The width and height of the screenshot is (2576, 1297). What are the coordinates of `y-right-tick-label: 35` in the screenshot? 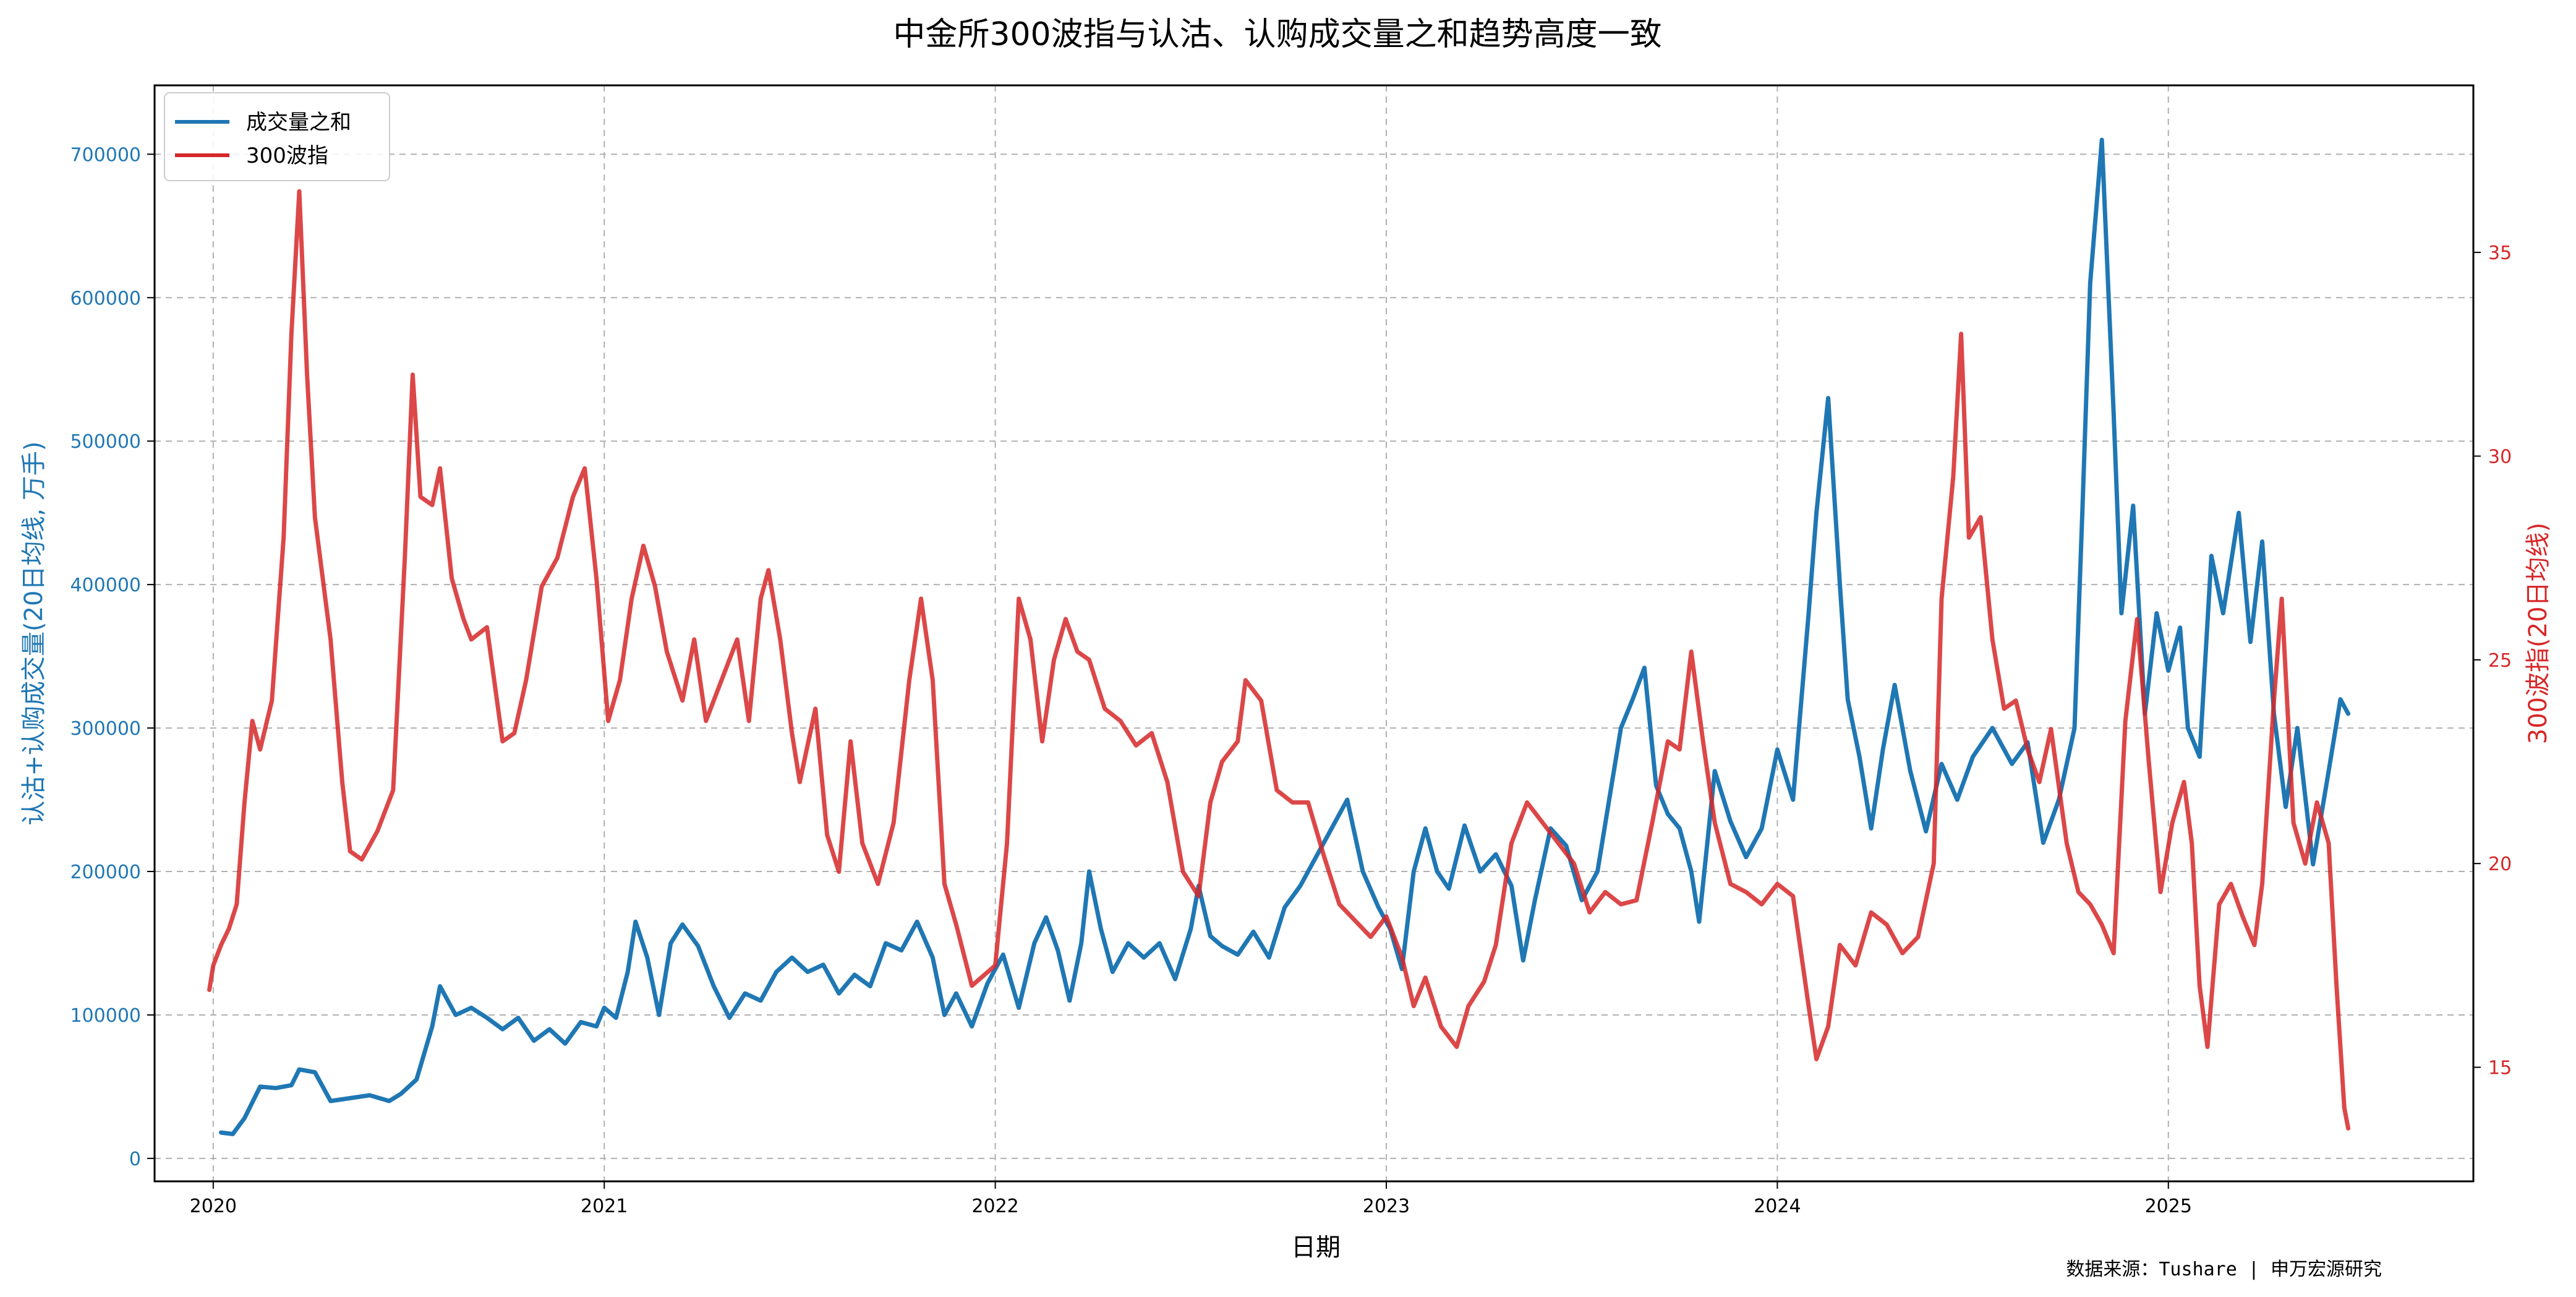 It's located at (2500, 253).